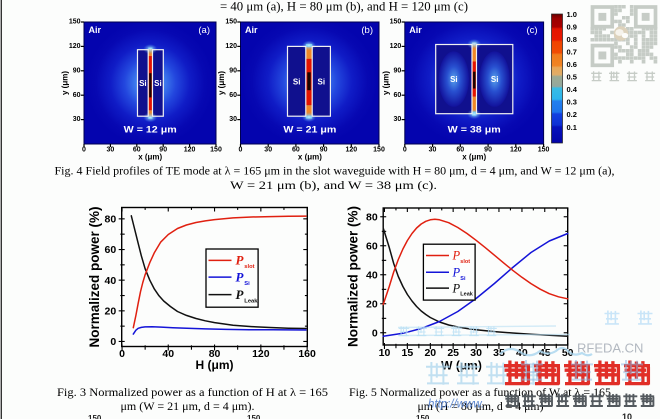  Describe the element at coordinates (188, 406) in the screenshot. I see `svg-text: μm (W = 21 μm, d = 4 μm).` at that location.